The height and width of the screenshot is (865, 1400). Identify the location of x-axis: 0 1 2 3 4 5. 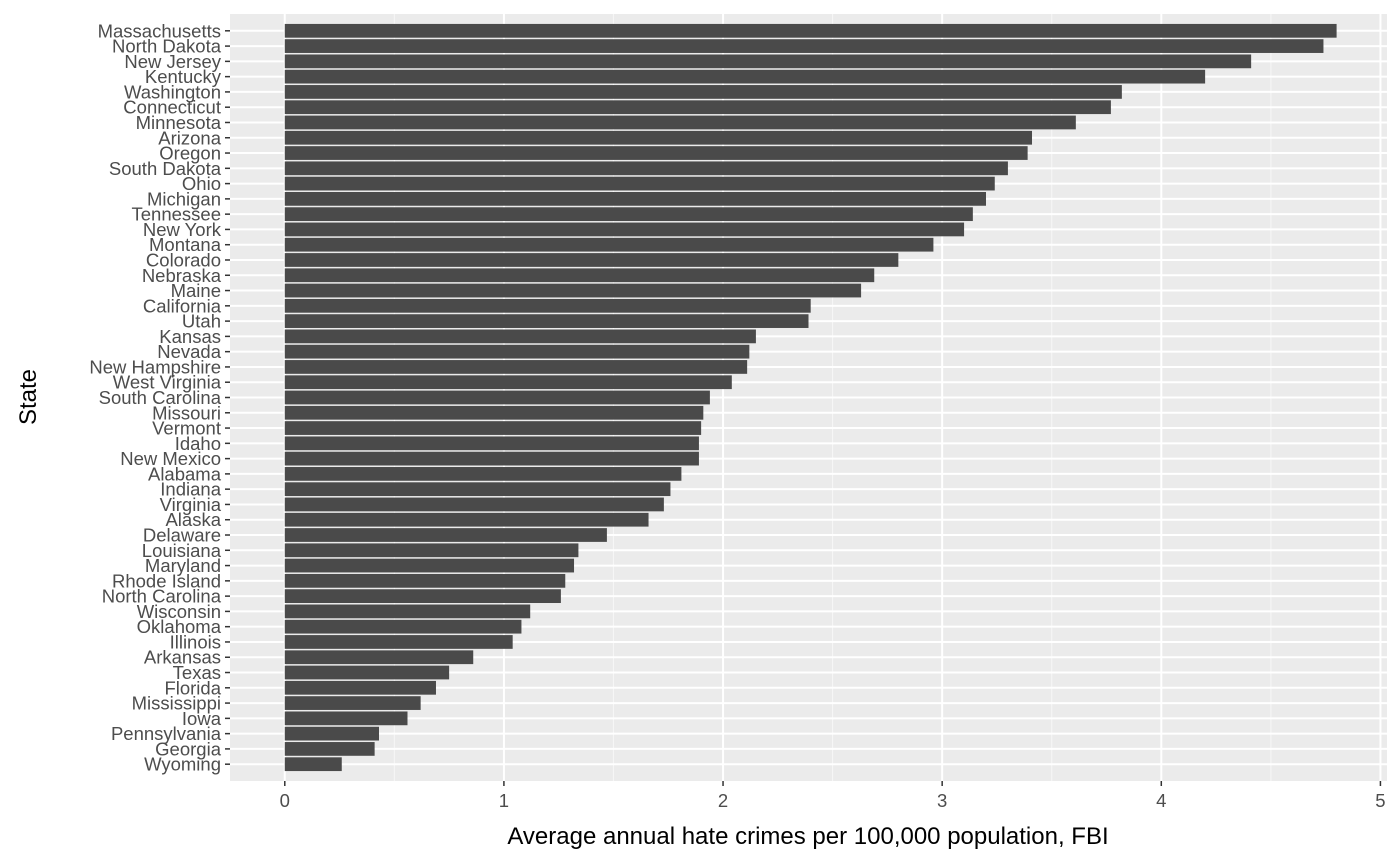
(833, 796).